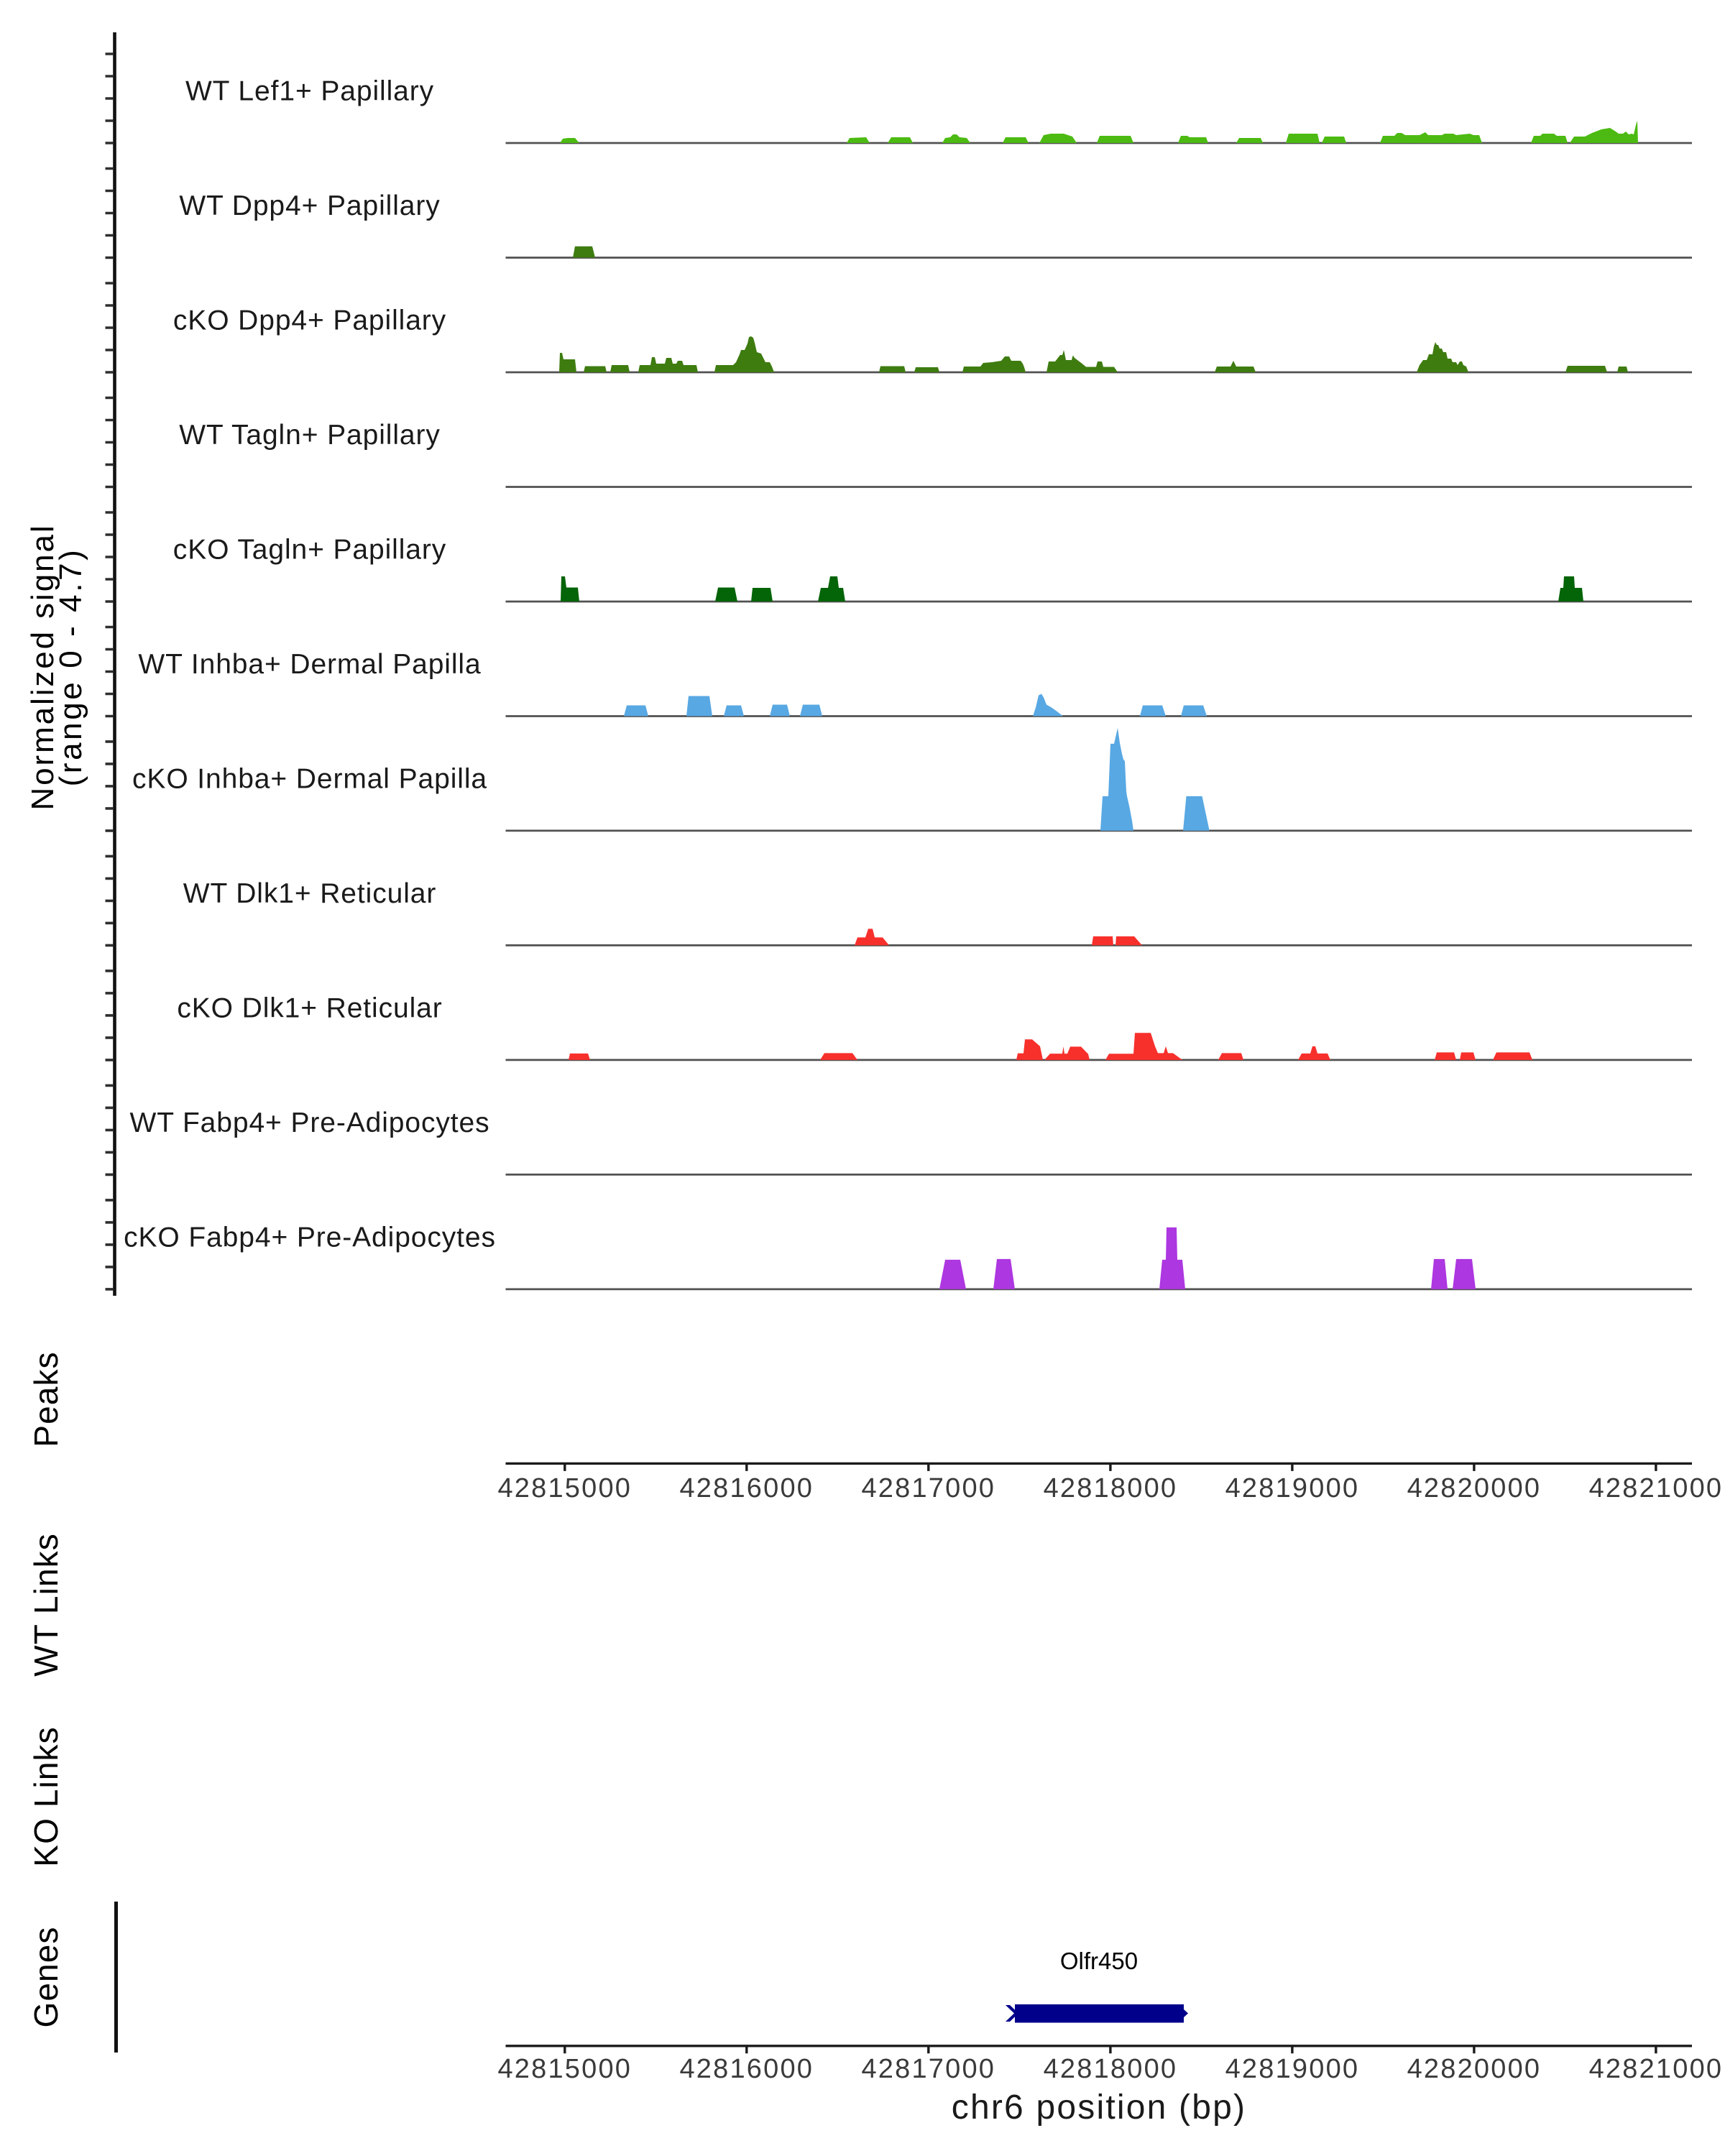 The height and width of the screenshot is (2156, 1725). What do you see at coordinates (46, 1977) in the screenshot?
I see `svg-text: Genes` at bounding box center [46, 1977].